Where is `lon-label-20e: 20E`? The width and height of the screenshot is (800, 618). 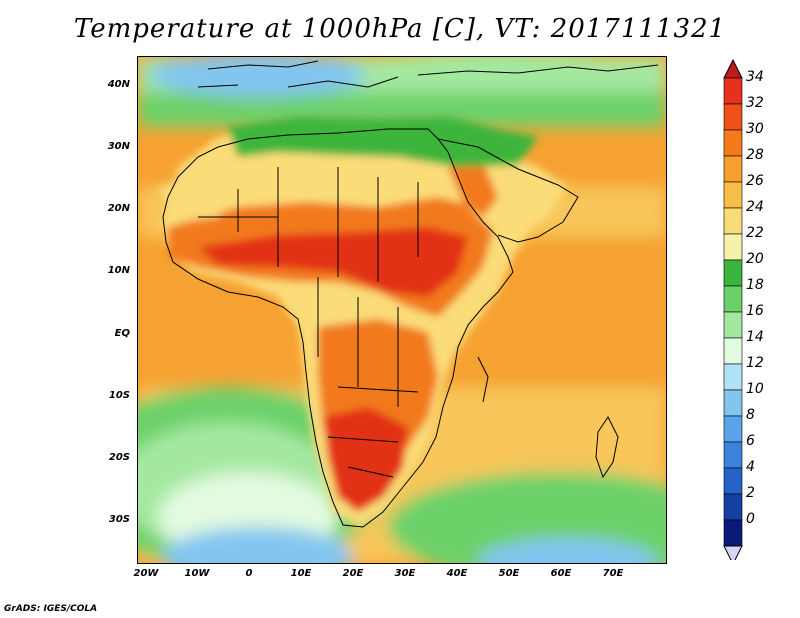 lon-label-20e: 20E is located at coordinates (353, 573).